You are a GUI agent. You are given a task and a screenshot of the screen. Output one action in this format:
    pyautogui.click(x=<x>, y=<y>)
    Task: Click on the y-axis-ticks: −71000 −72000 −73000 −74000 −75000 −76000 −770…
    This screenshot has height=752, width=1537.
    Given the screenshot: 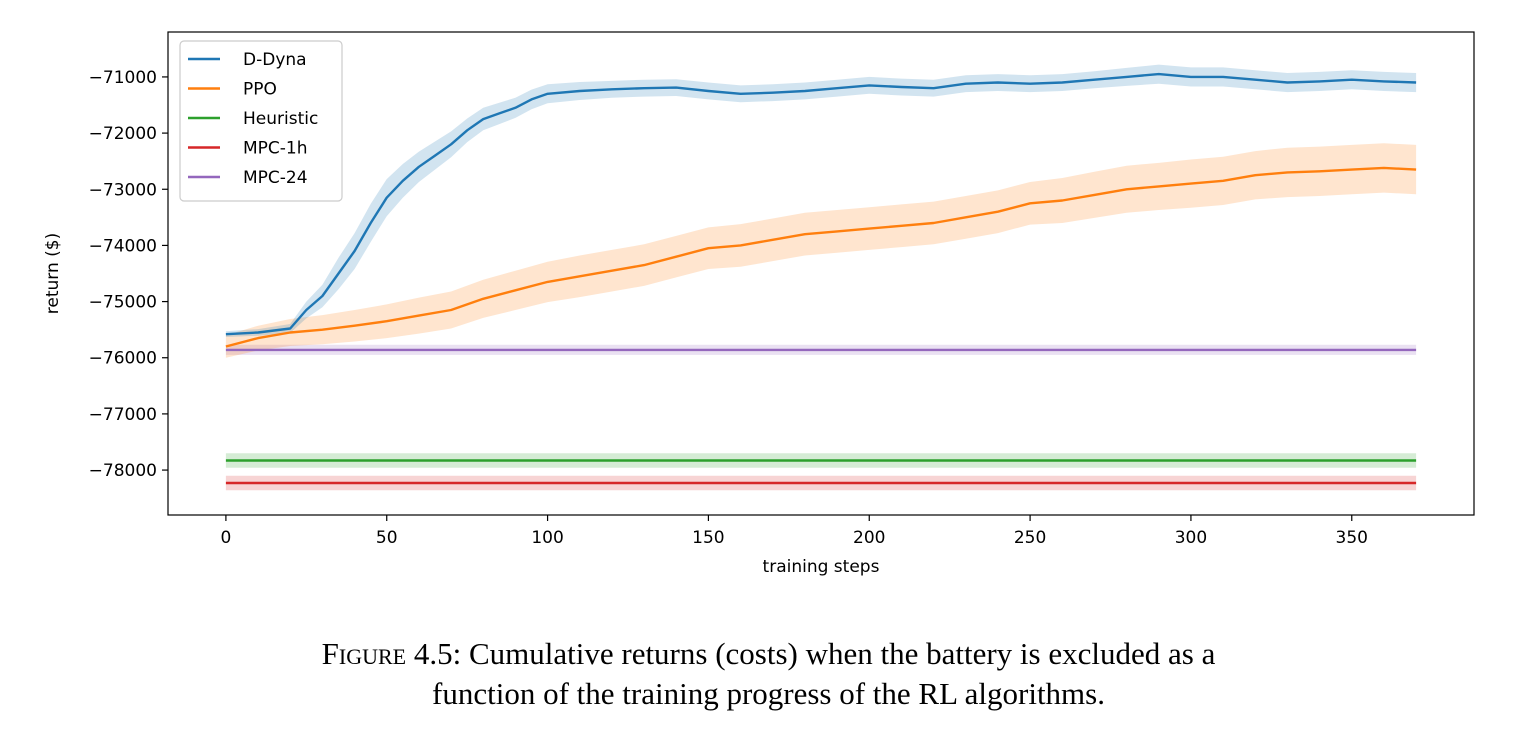 What is the action you would take?
    pyautogui.click(x=128, y=274)
    